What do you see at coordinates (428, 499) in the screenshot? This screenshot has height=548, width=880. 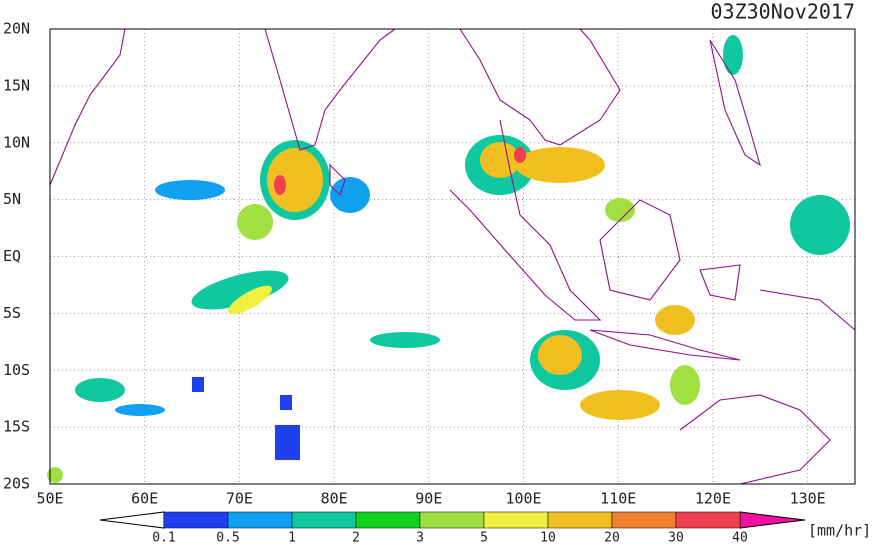 I see `lon-label: 90E` at bounding box center [428, 499].